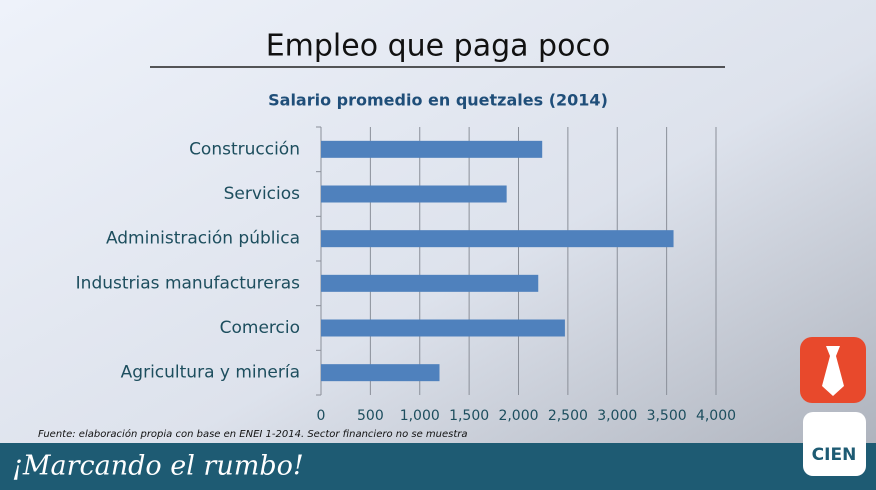  What do you see at coordinates (370, 416) in the screenshot?
I see `x-tick-label: 500` at bounding box center [370, 416].